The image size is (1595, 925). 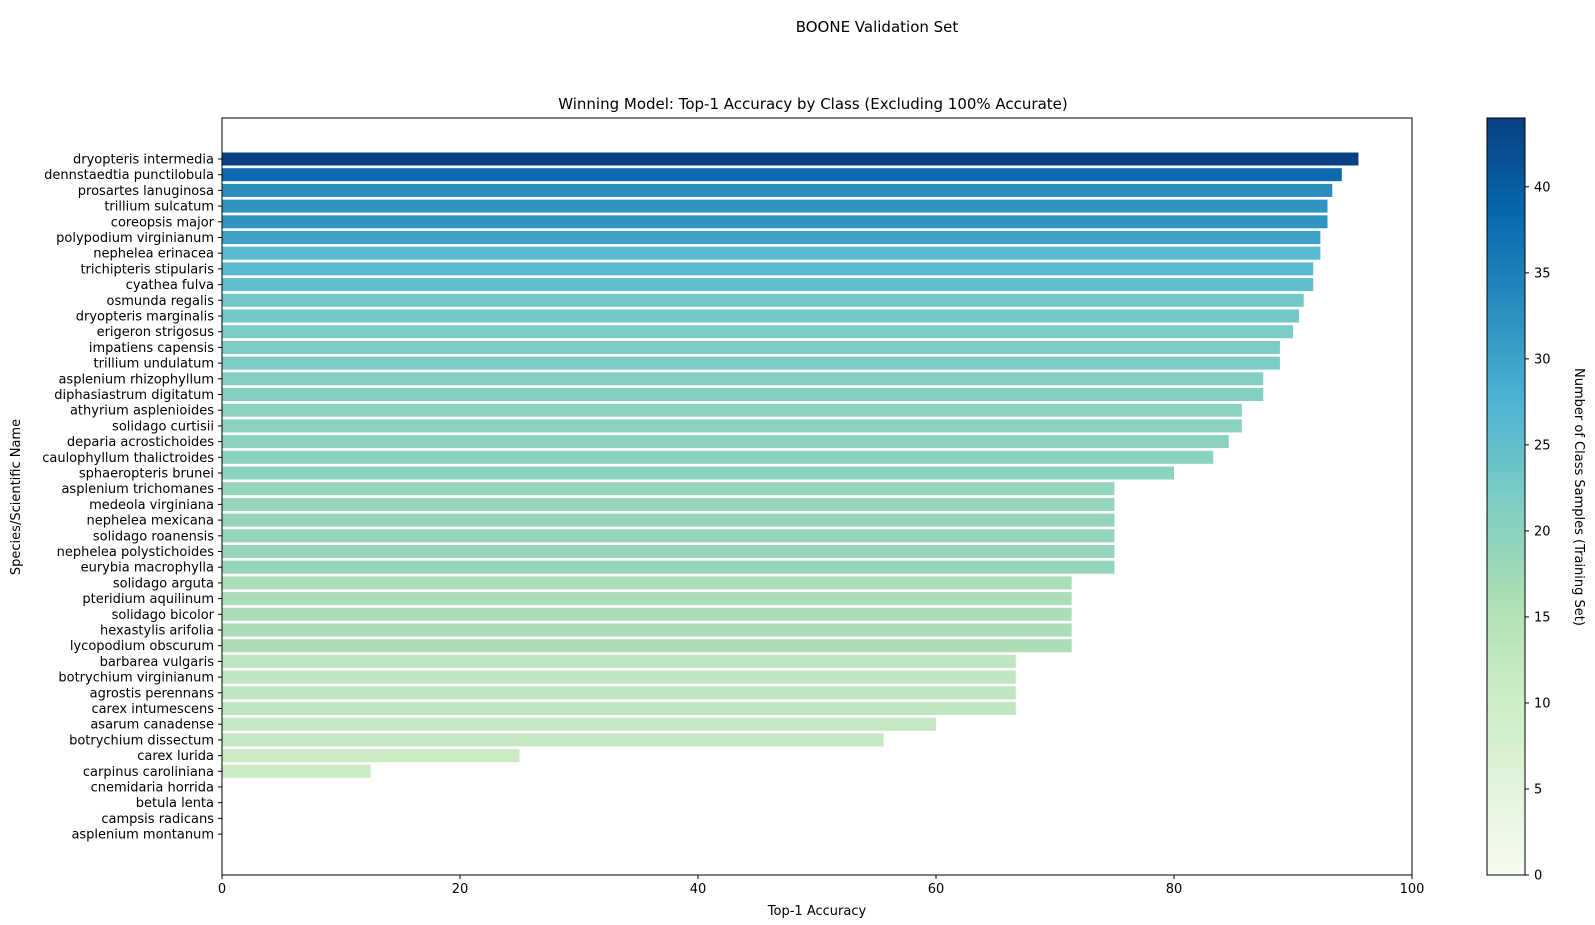 I want to click on y-tick-label: barbarea vulgaris, so click(x=157, y=662).